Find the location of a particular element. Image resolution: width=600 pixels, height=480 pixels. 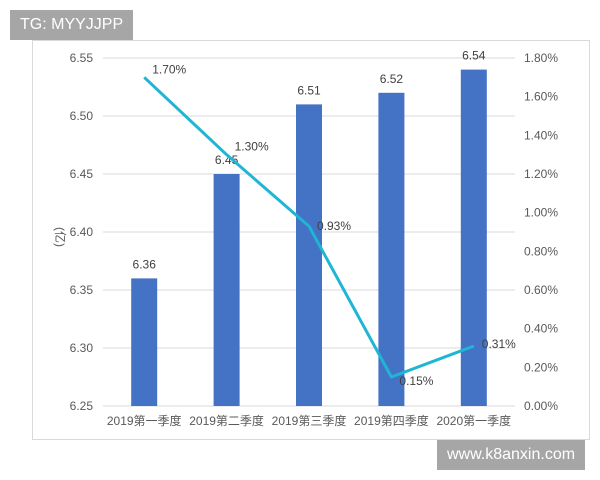

x-tick-label: 2019第三季度 is located at coordinates (309, 420).